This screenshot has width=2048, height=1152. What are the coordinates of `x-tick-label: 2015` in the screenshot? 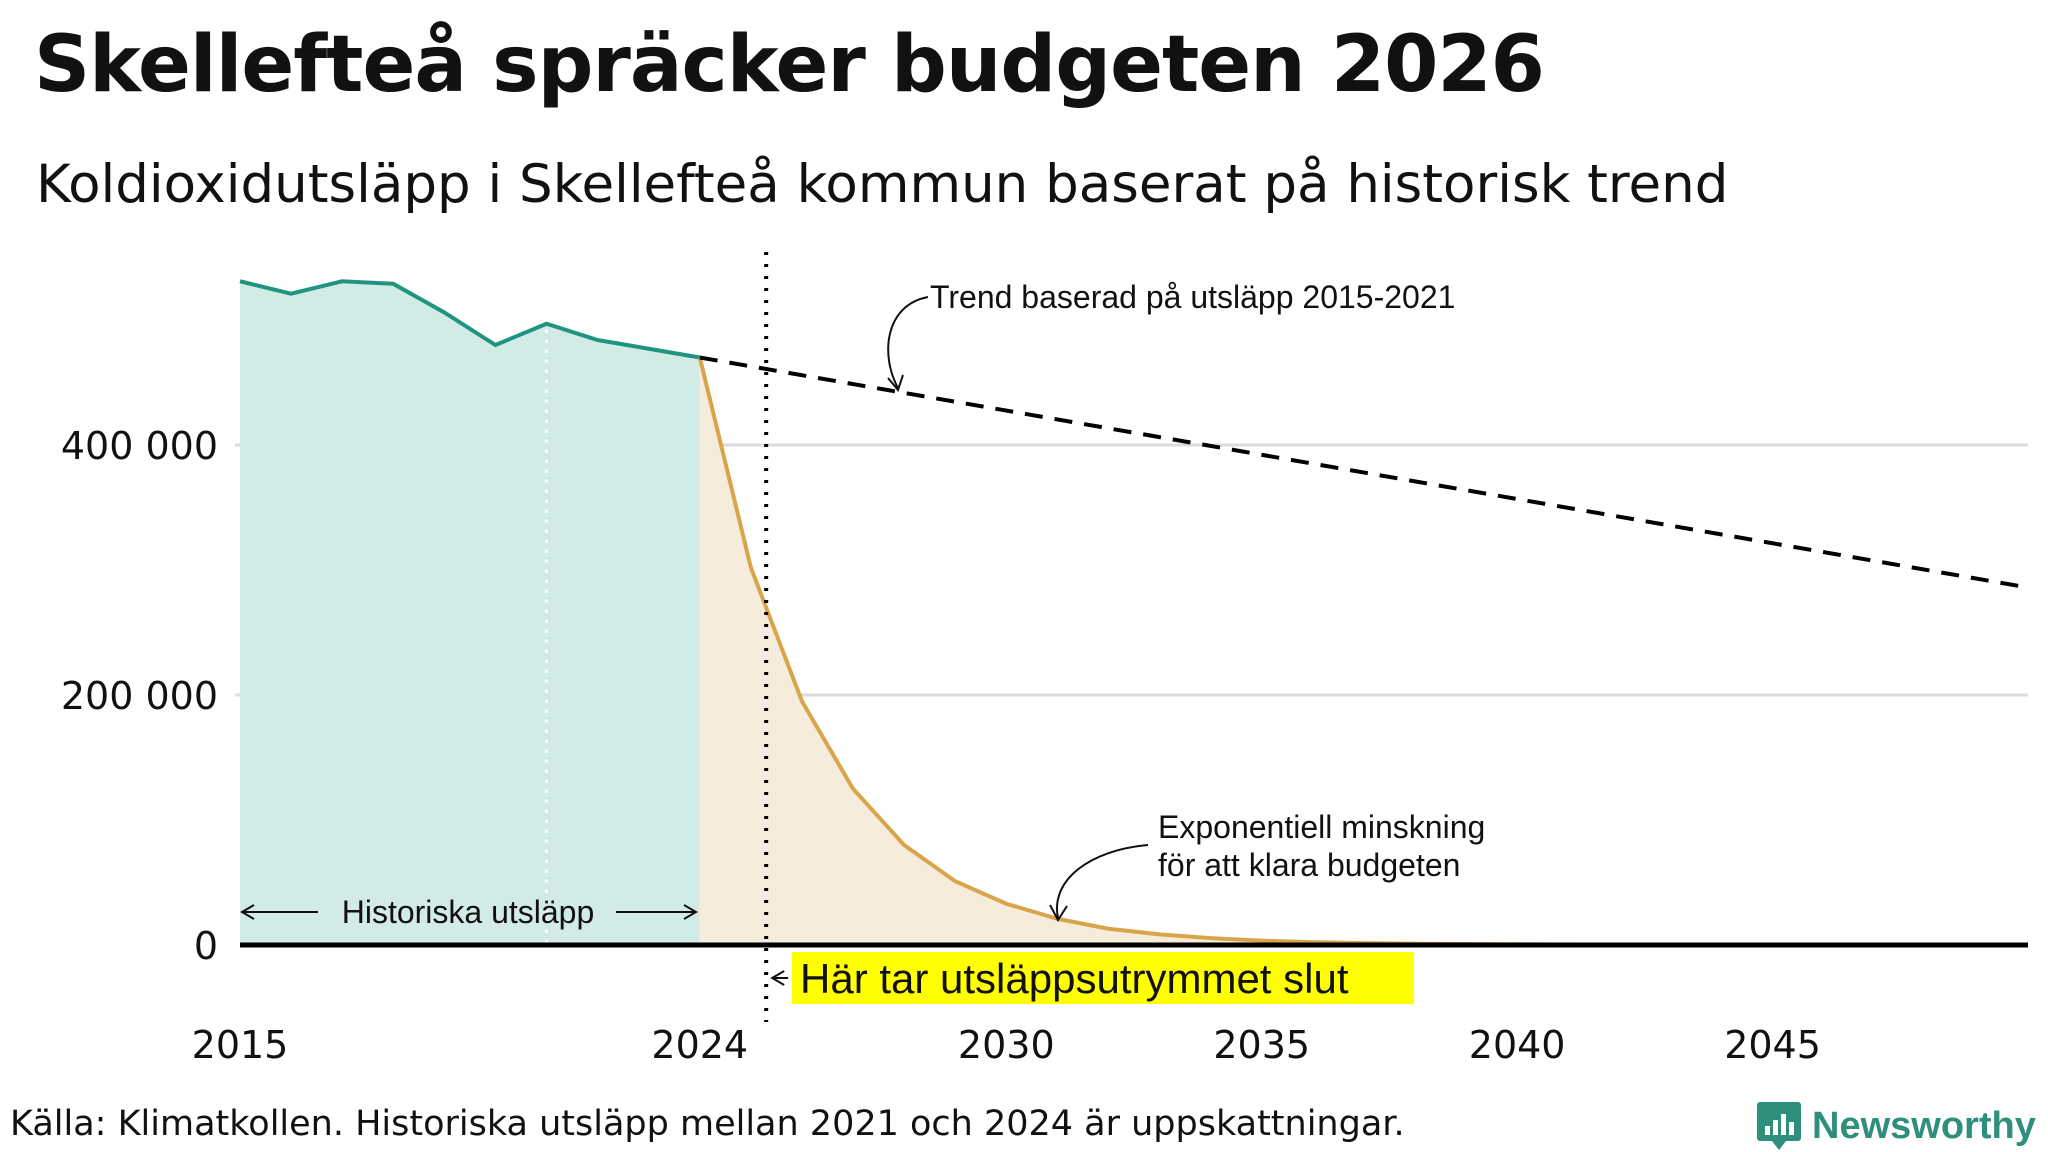 It's located at (240, 1045).